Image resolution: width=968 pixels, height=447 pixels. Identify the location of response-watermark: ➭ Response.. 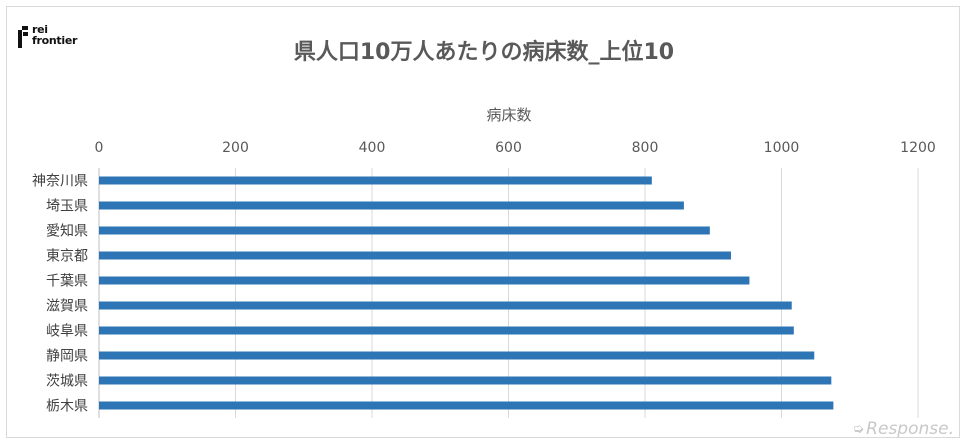
(903, 429).